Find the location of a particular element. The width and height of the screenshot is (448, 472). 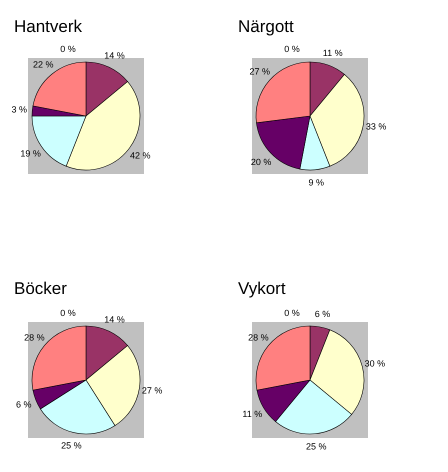

data-label: 22 % is located at coordinates (43, 64).